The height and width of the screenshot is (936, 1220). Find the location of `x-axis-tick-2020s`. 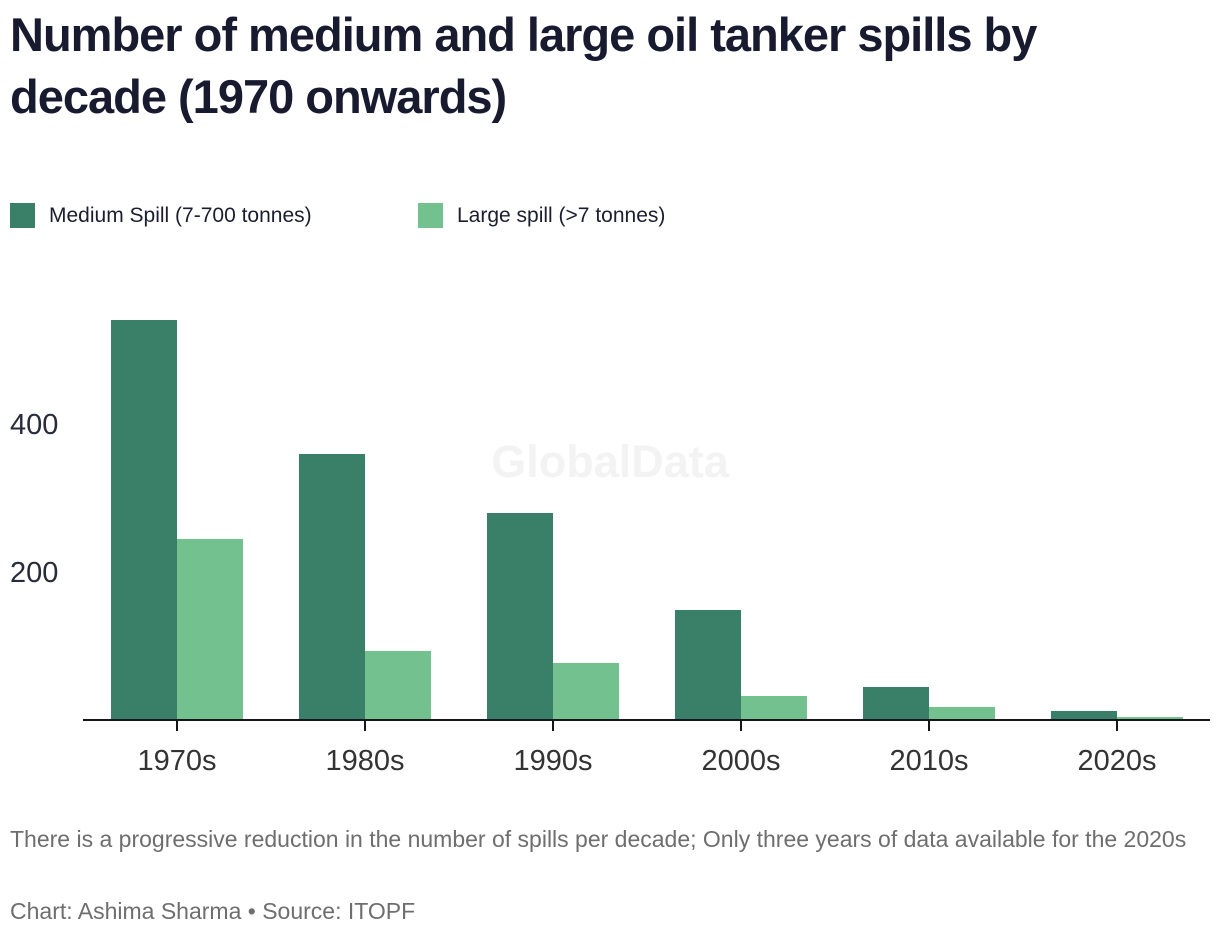

x-axis-tick-2020s is located at coordinates (1117, 726).